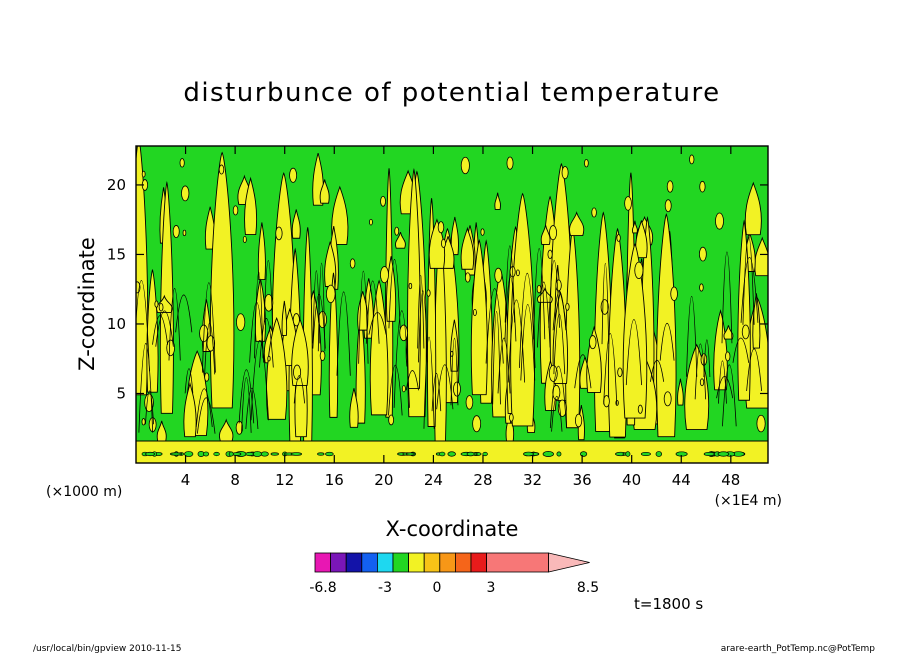 This screenshot has height=654, width=904. I want to click on x-unit-right: (×1E4 m), so click(748, 501).